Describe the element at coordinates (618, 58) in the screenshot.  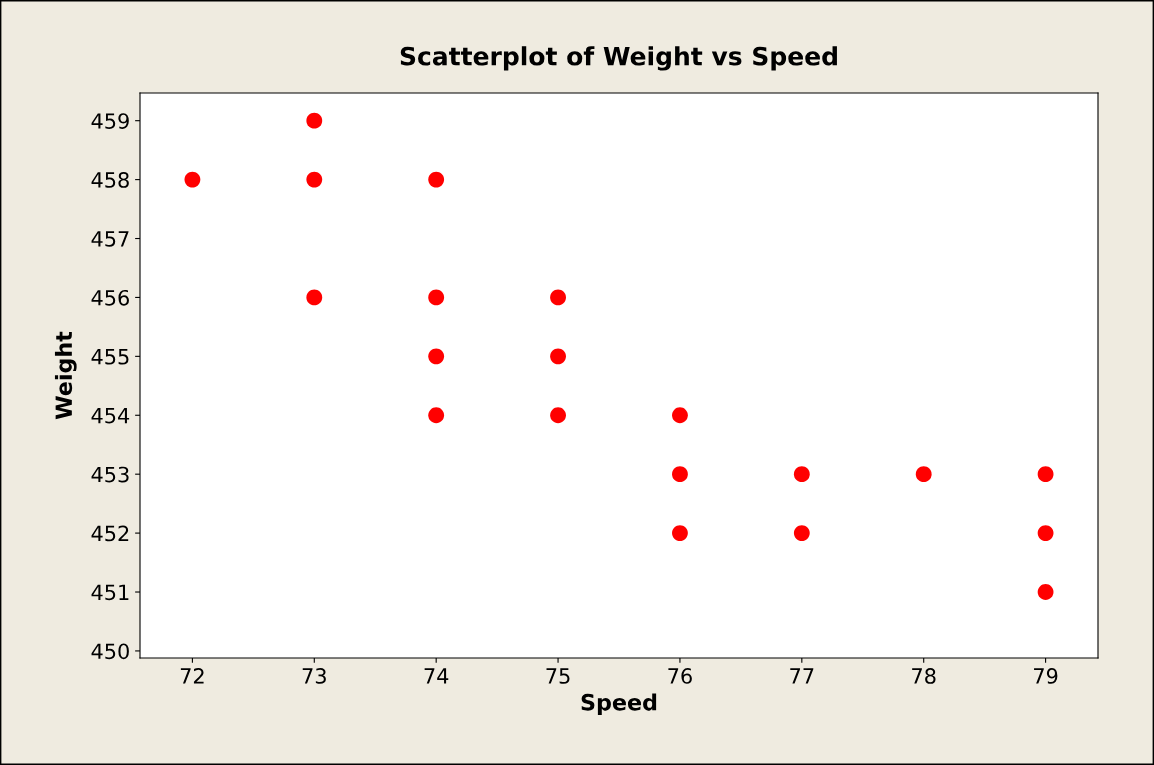
I see `chart-title: Scatterplot of Weight vs Speed` at that location.